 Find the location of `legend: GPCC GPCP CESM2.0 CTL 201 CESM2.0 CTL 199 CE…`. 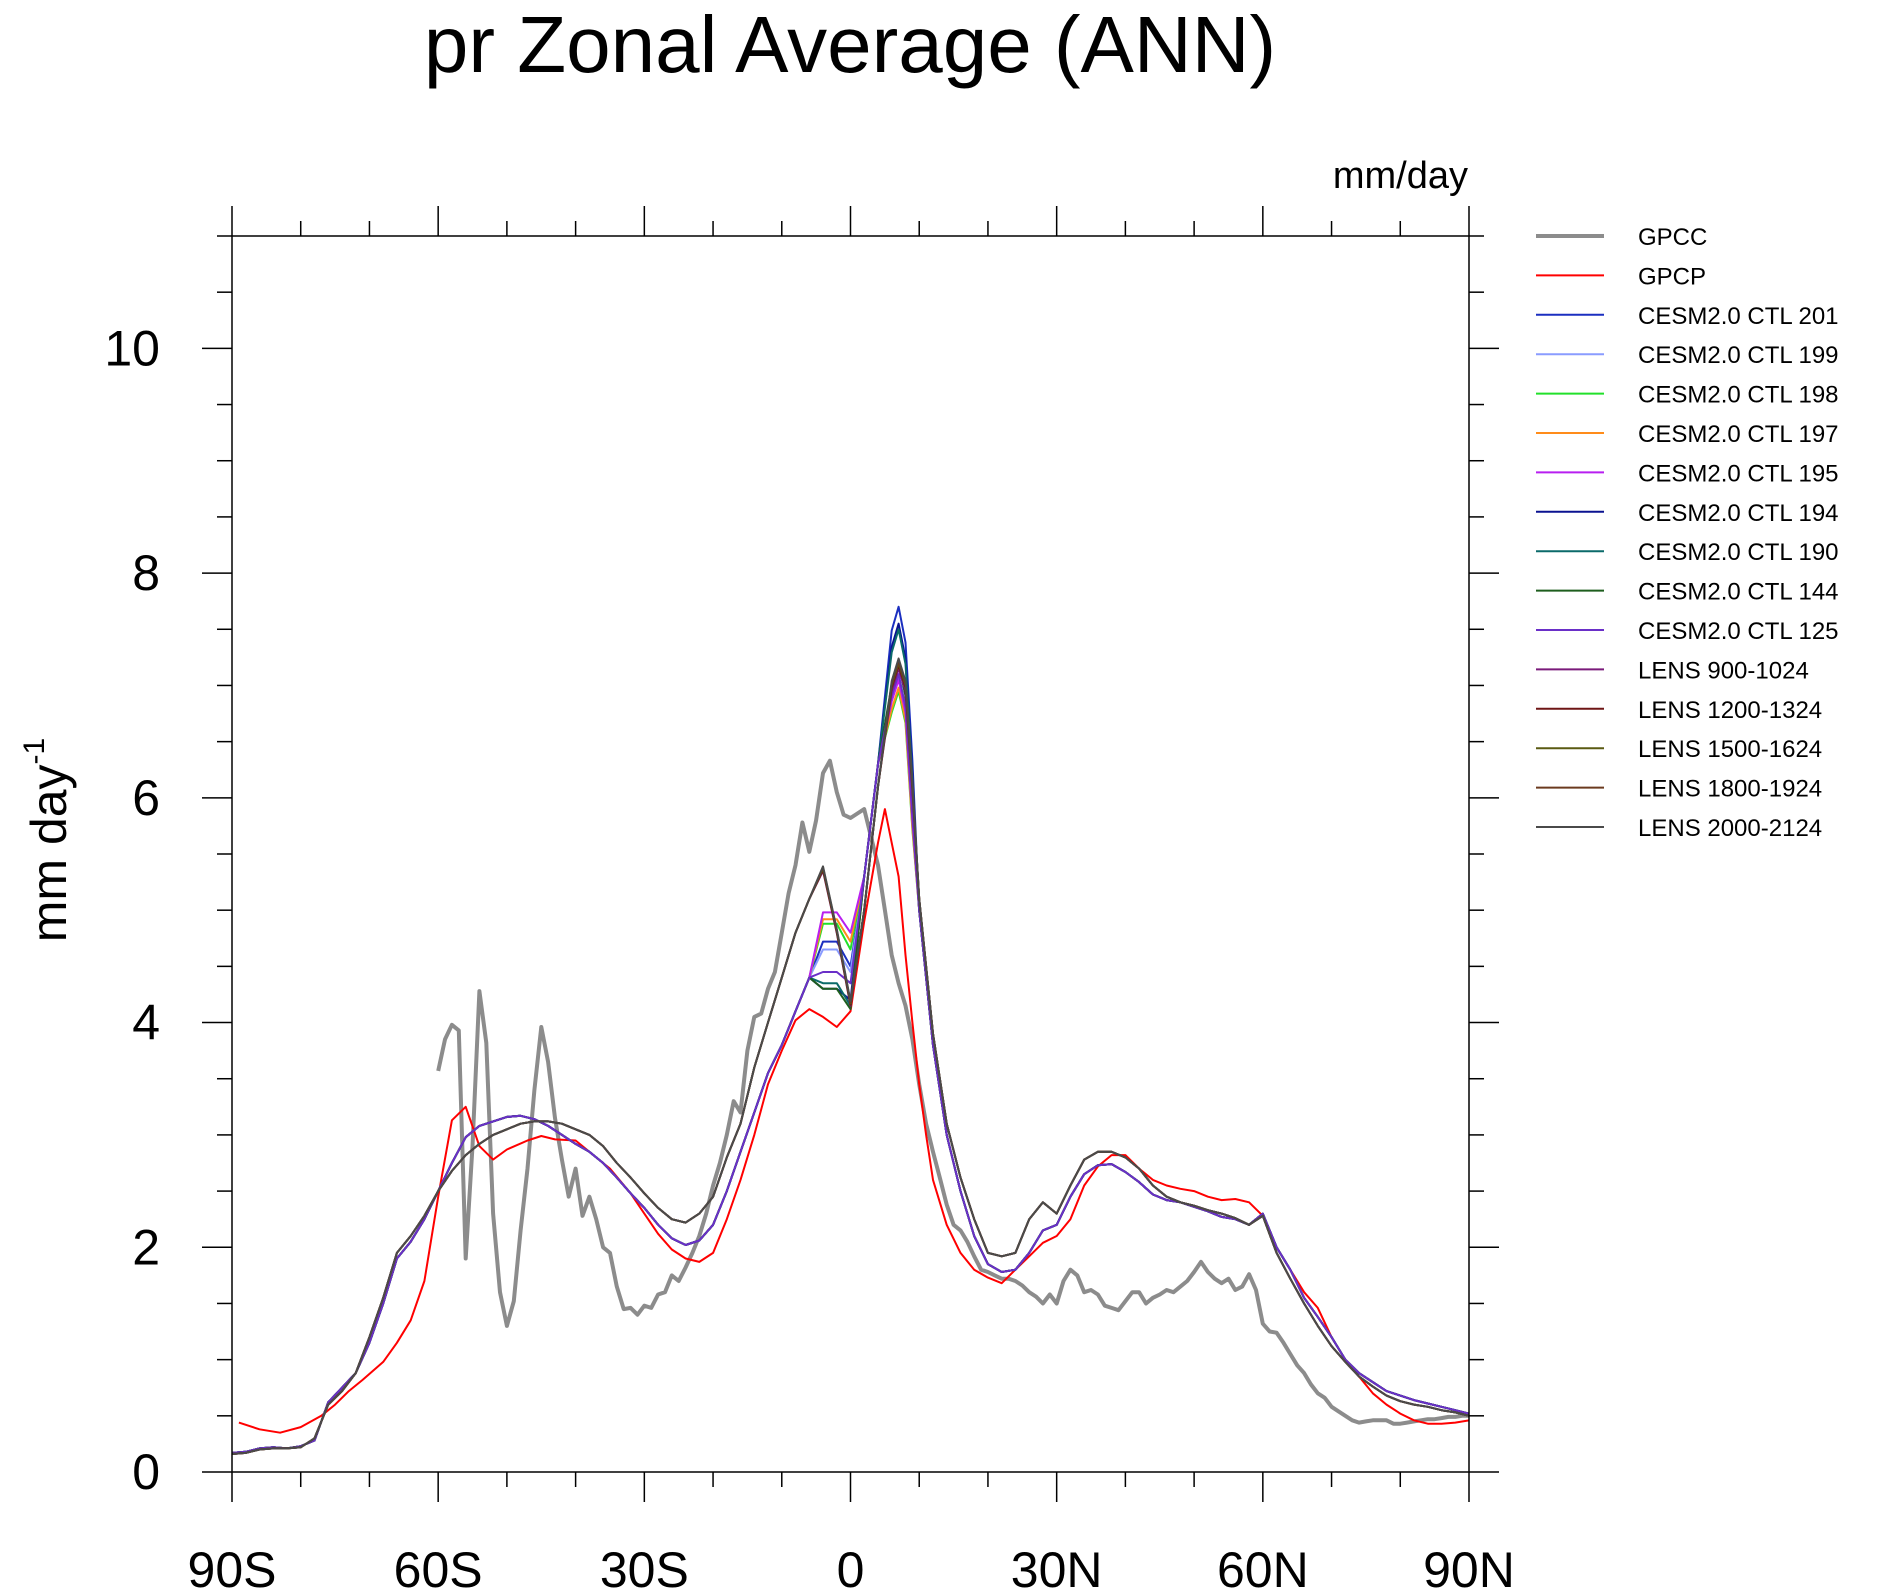

legend: GPCC GPCP CESM2.0 CTL 201 CESM2.0 CTL 199 CE… is located at coordinates (1687, 533).